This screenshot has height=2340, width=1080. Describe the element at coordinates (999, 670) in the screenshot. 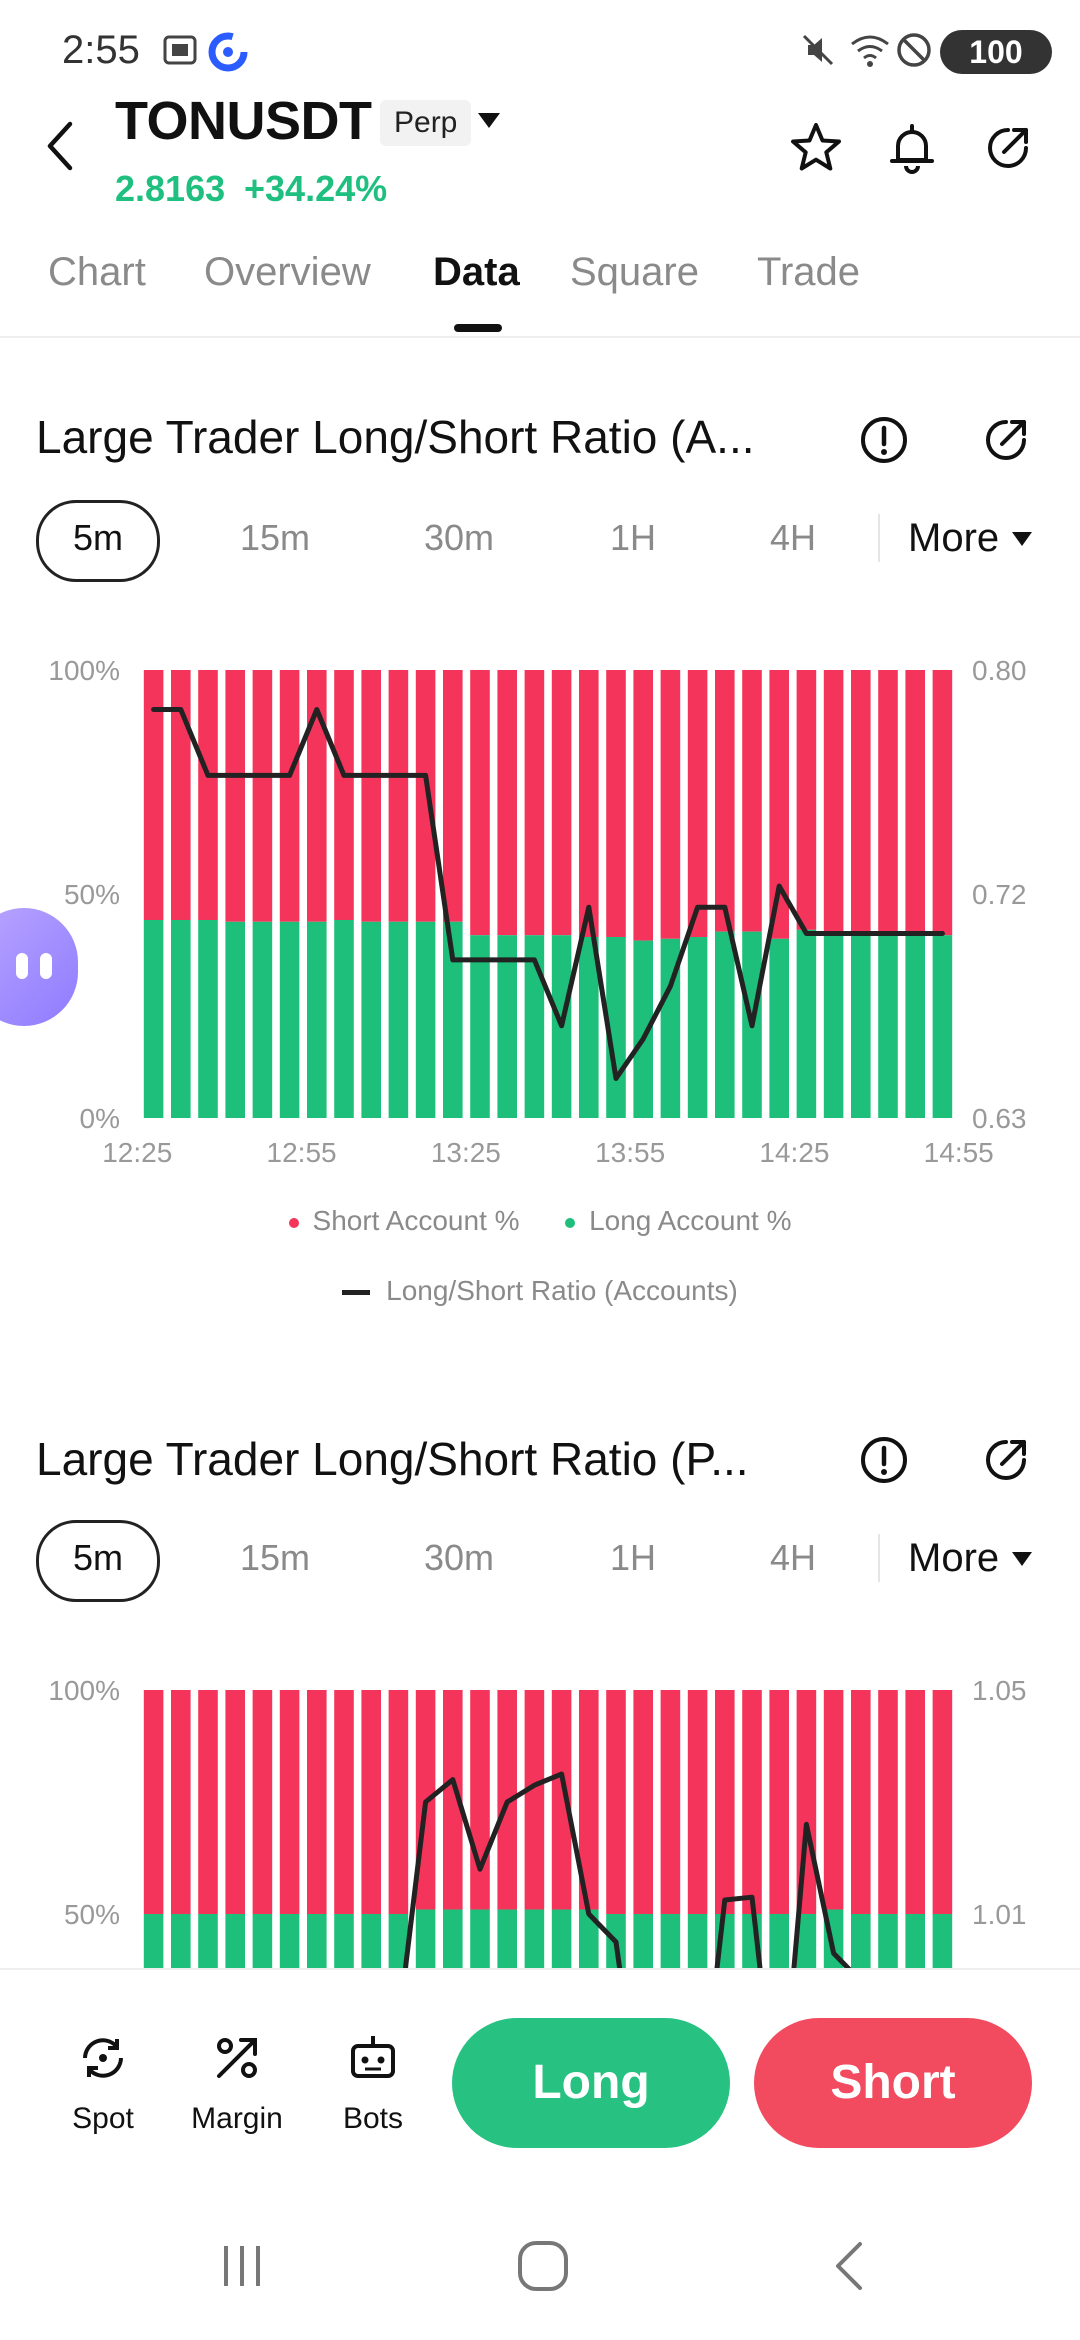

I see `y-right-tick-label: 0.80` at that location.